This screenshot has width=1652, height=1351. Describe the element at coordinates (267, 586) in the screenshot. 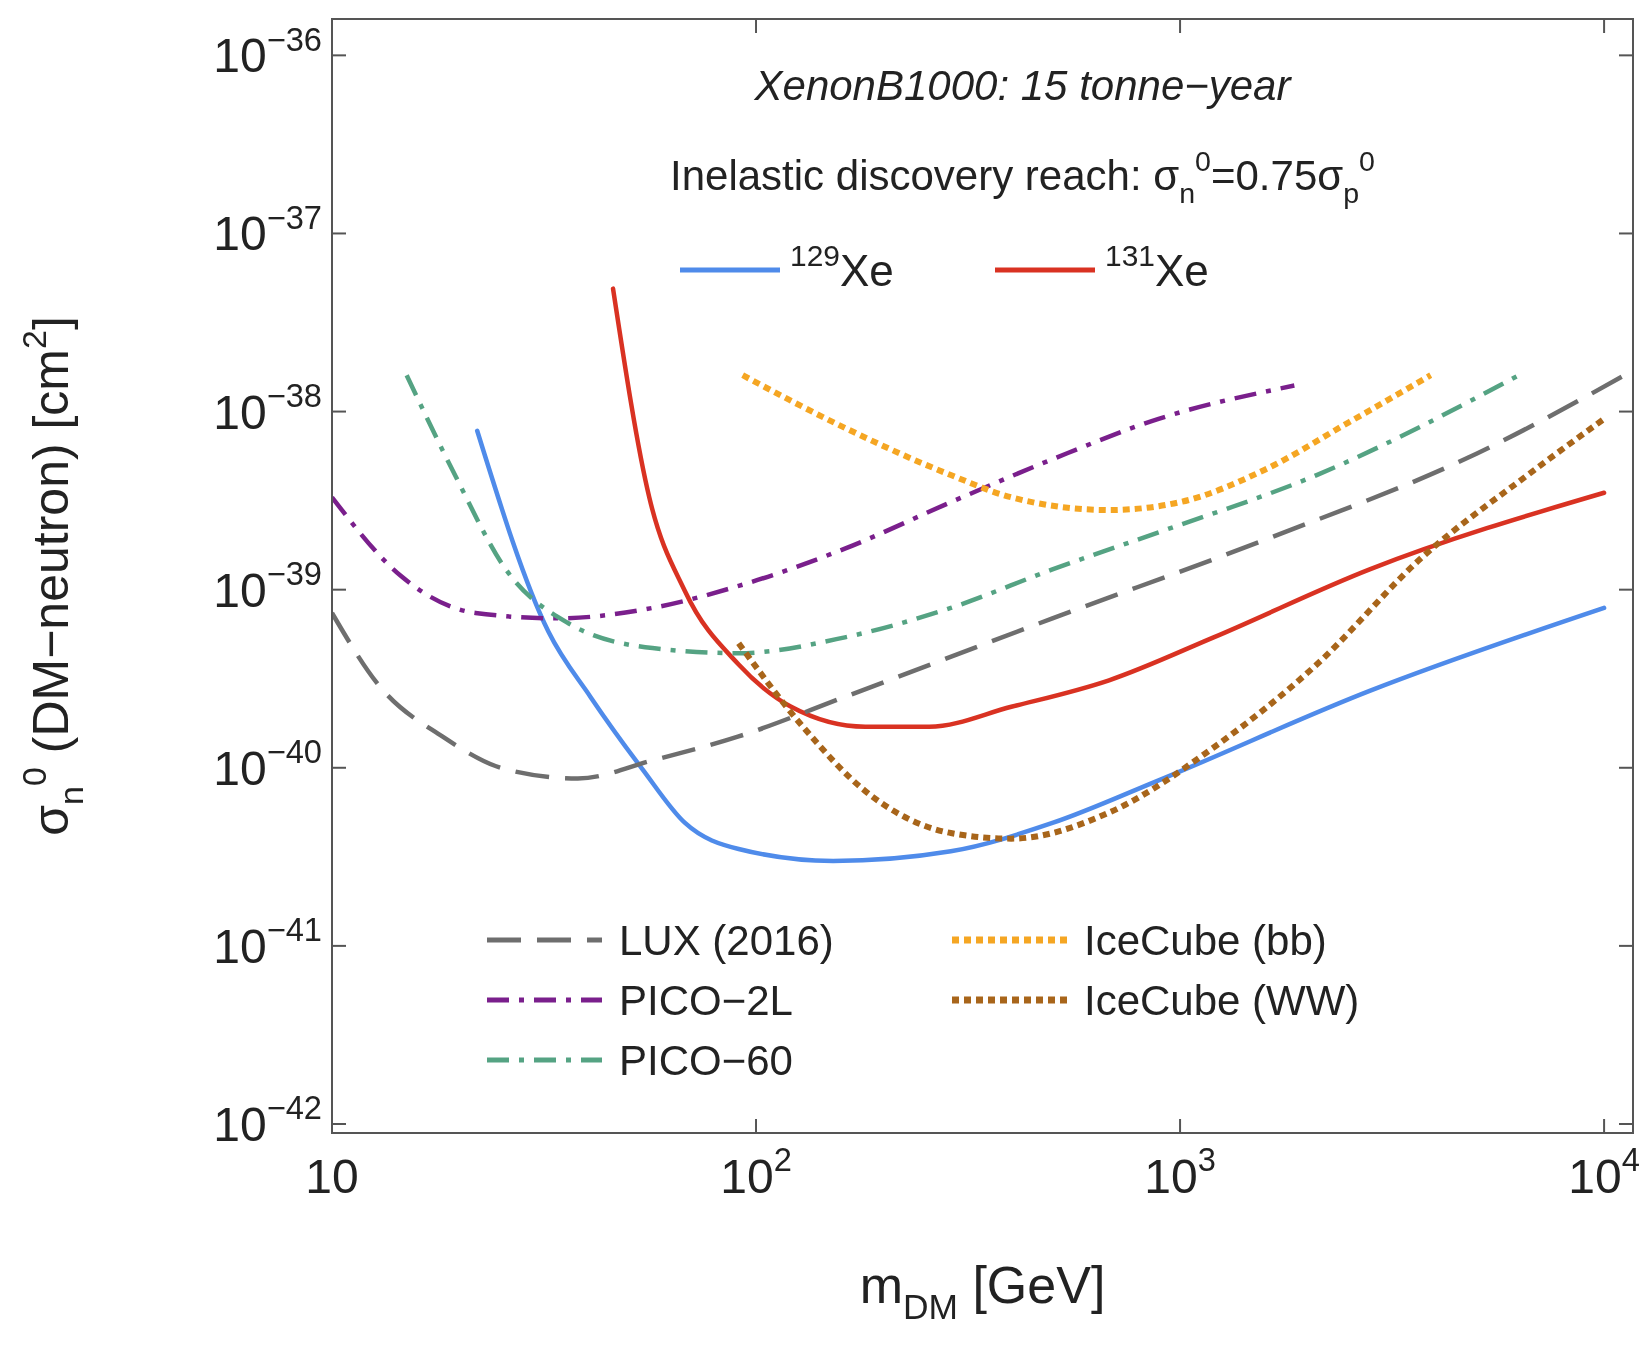

I see `y-tick-label: 10$^{−39}$` at that location.